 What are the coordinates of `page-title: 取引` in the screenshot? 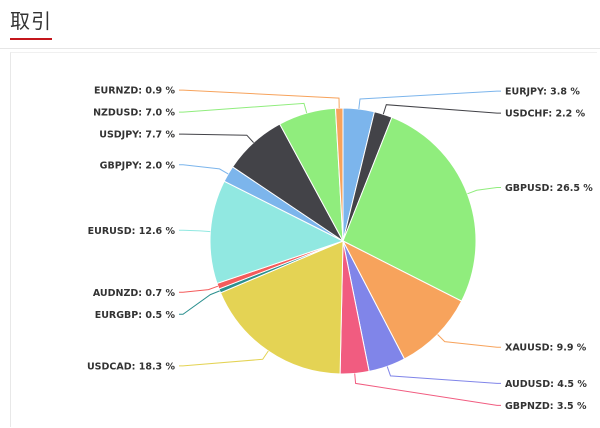 It's located at (31, 21).